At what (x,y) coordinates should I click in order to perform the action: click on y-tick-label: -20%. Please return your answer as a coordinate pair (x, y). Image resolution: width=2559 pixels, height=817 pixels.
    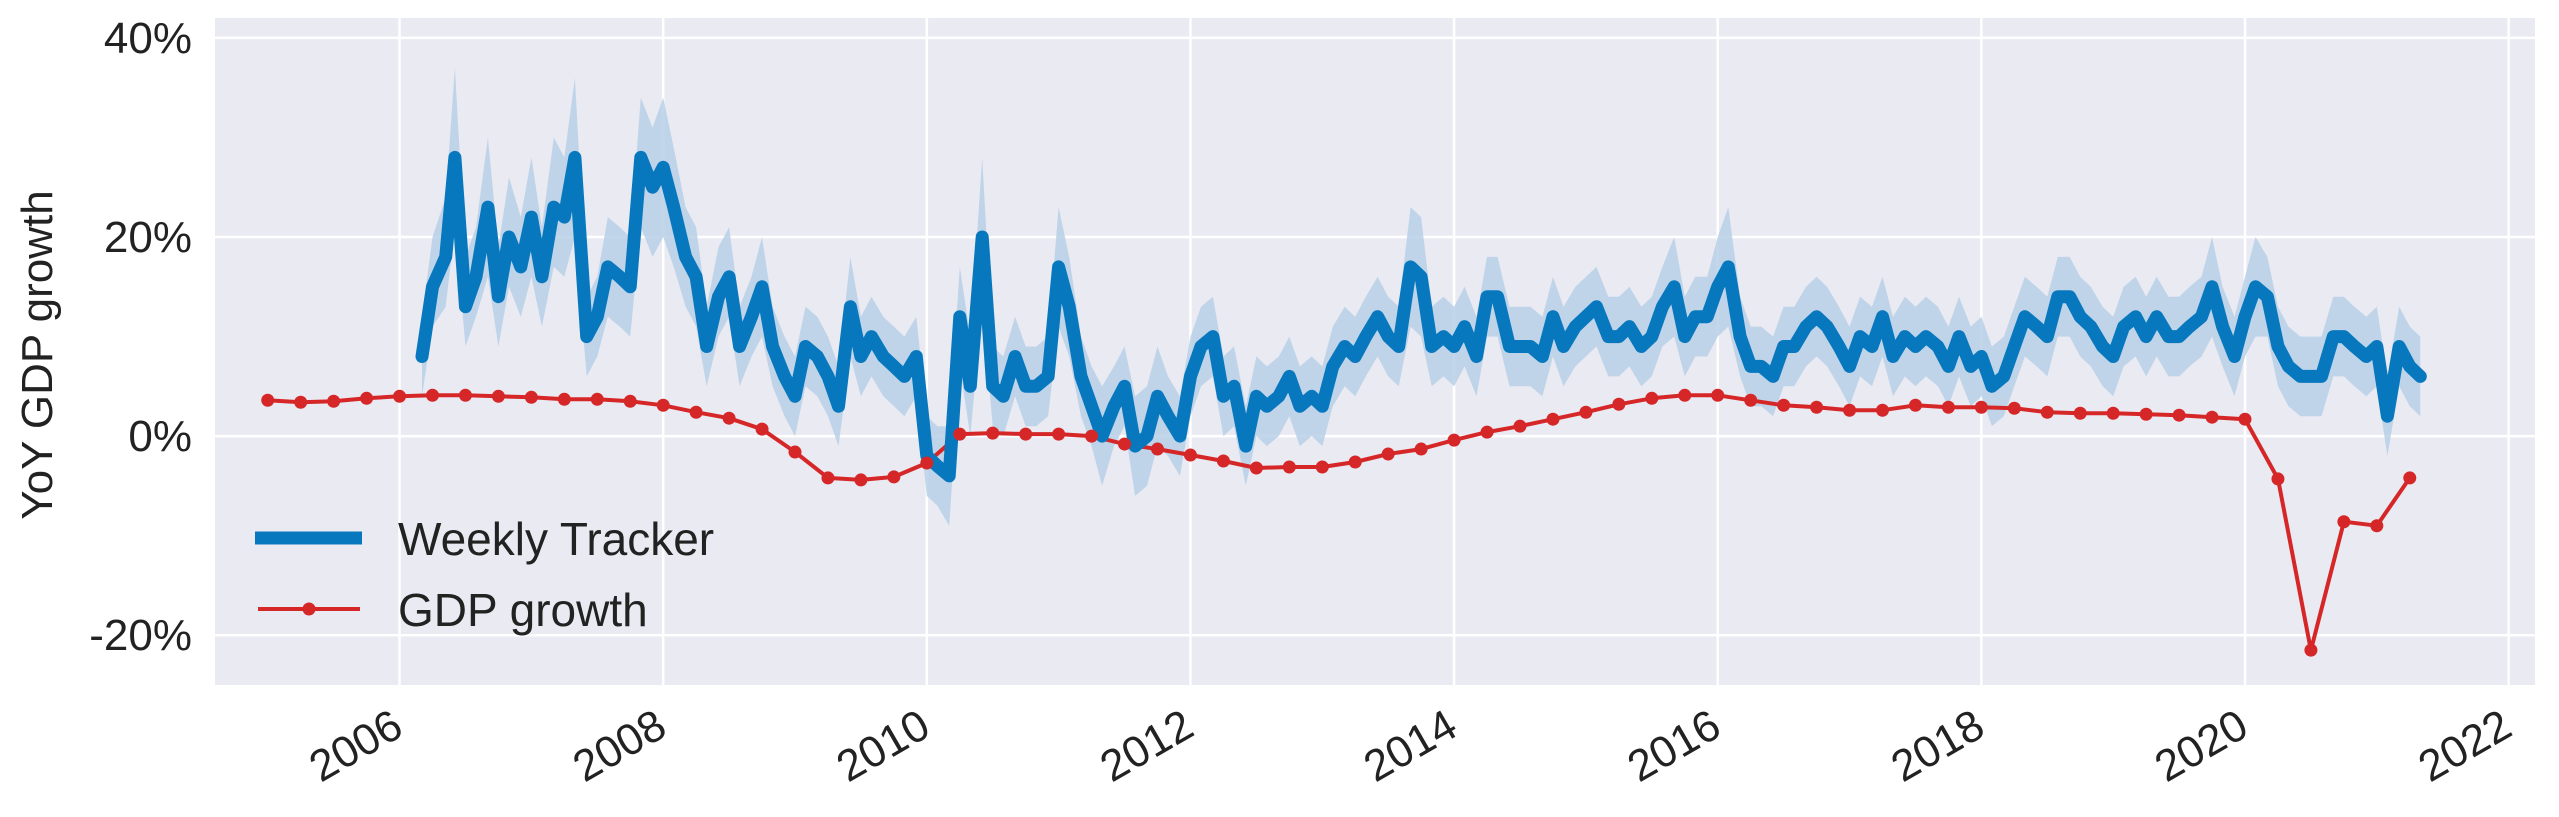
    Looking at the image, I should click on (140, 635).